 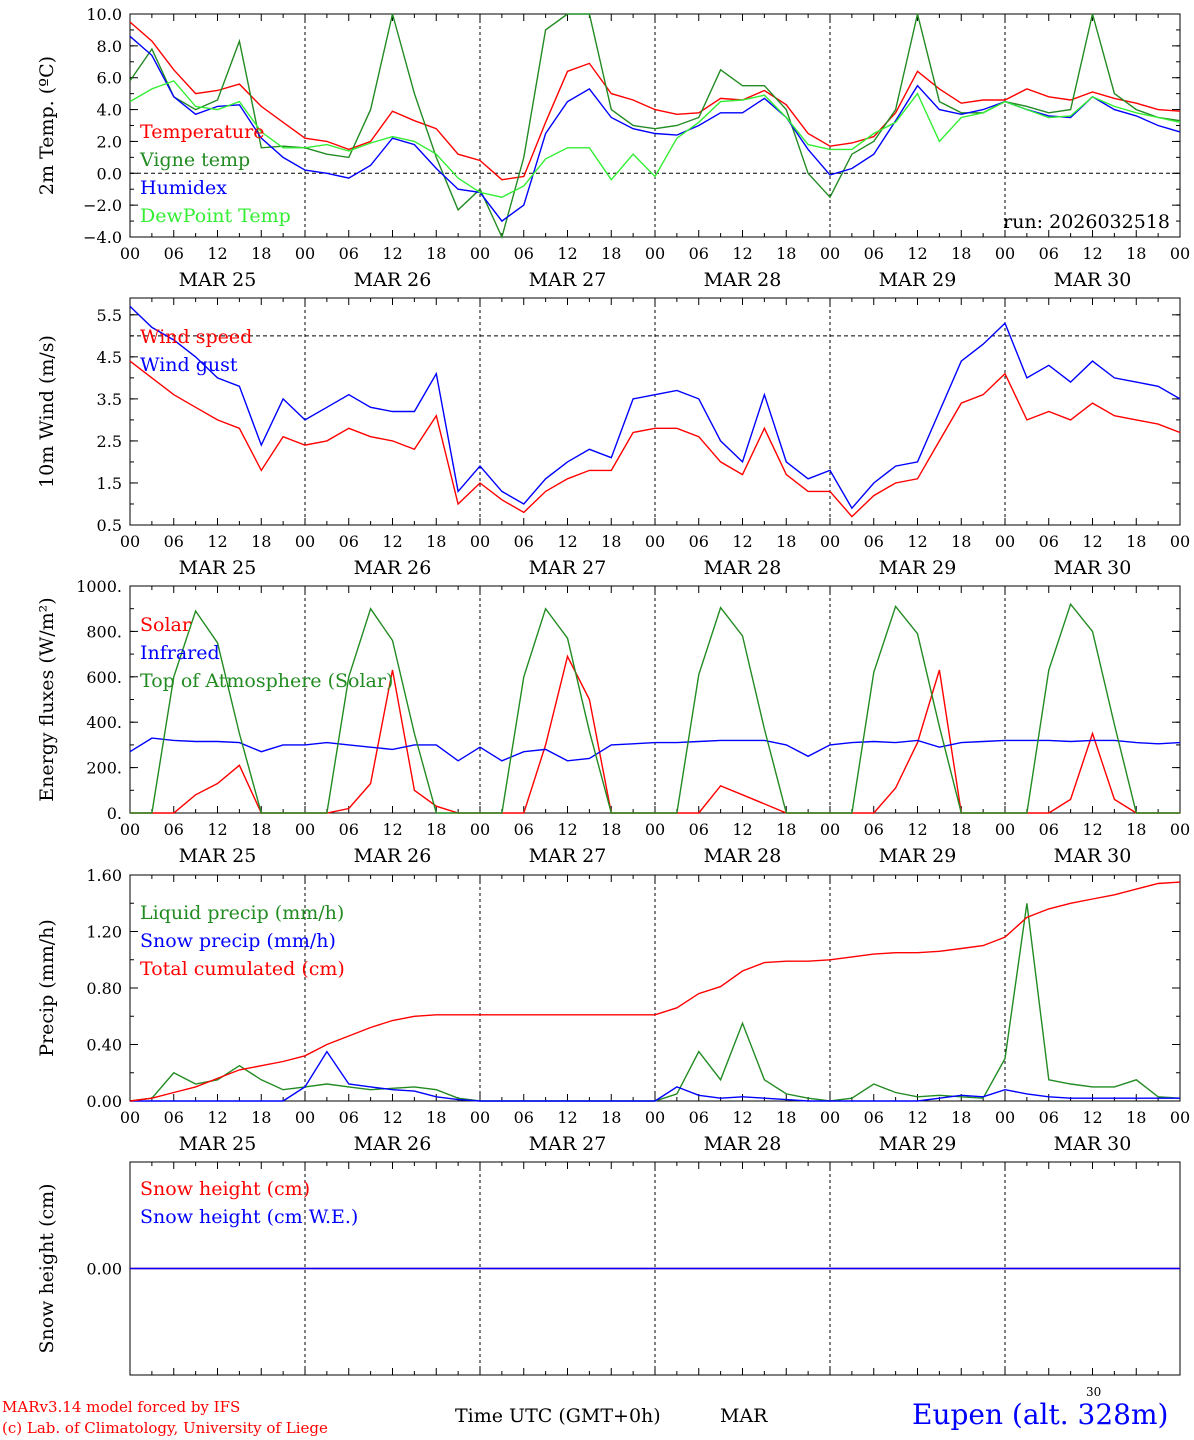 What do you see at coordinates (655, 749) in the screenshot?
I see `series-line-infrared` at bounding box center [655, 749].